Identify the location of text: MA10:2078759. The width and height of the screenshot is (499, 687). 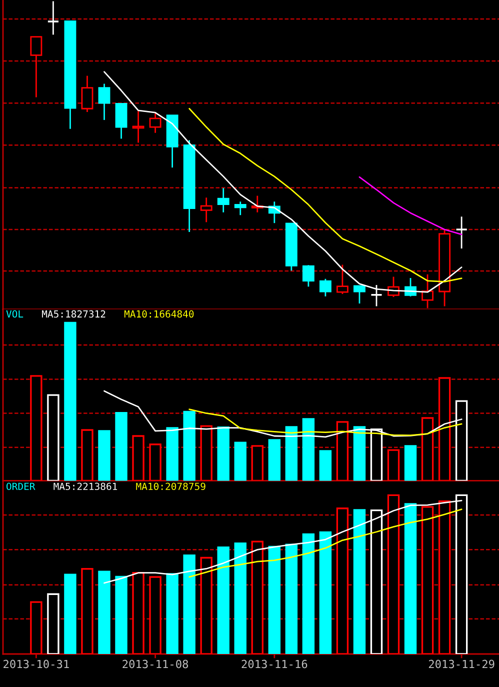
(171, 486).